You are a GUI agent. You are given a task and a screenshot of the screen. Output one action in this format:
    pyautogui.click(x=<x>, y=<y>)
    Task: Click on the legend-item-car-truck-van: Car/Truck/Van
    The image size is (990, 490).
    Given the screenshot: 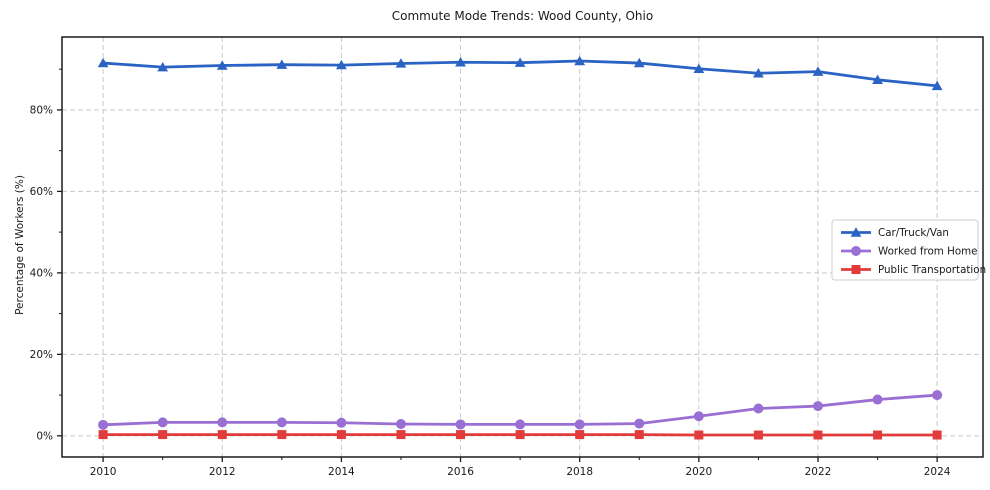 What is the action you would take?
    pyautogui.click(x=895, y=233)
    